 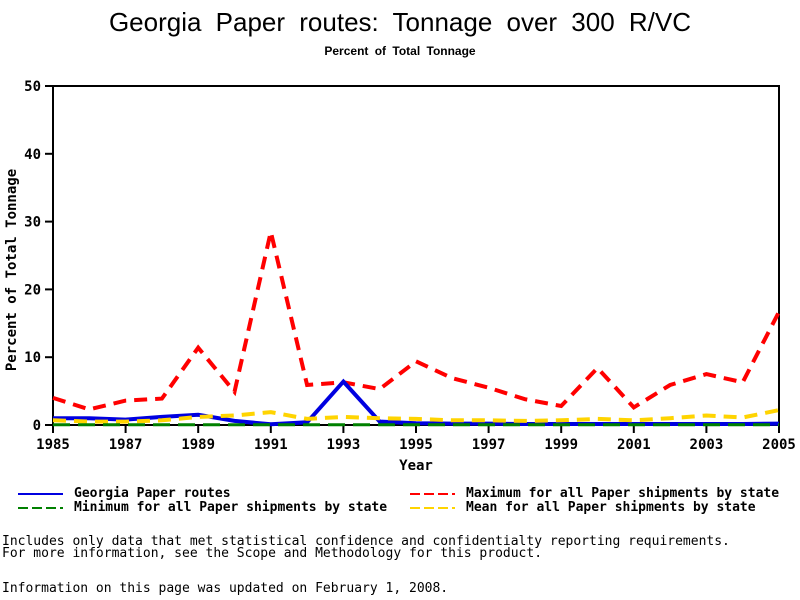 What do you see at coordinates (32, 87) in the screenshot?
I see `y-tick-label: 50` at bounding box center [32, 87].